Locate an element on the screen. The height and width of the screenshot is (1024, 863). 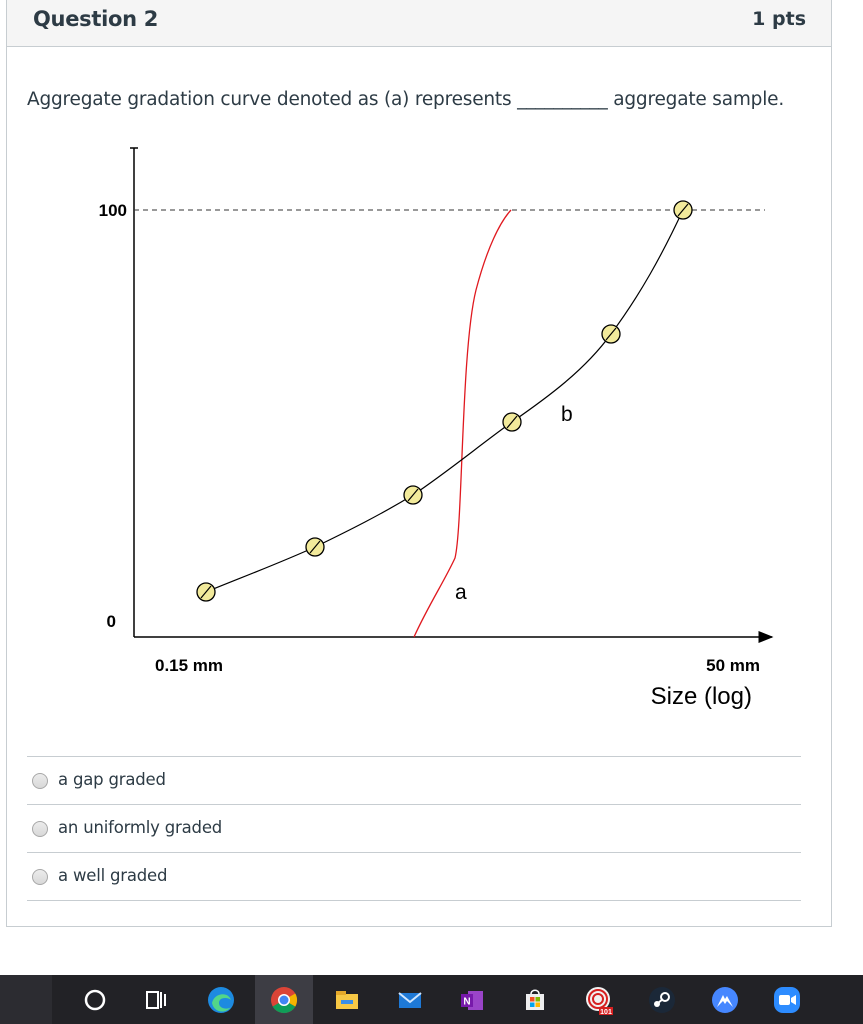
edge-icon is located at coordinates (221, 1000).